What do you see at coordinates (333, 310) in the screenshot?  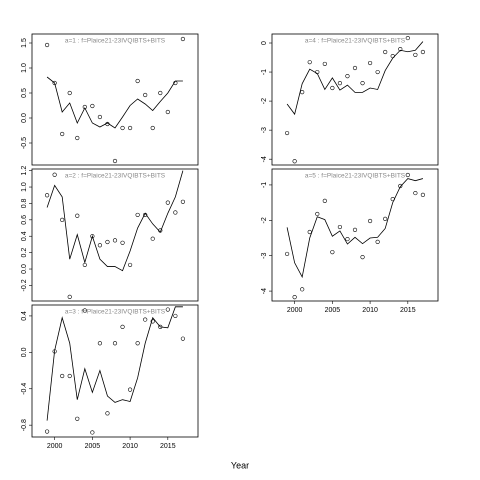 I see `x-tick-label: 2005` at bounding box center [333, 310].